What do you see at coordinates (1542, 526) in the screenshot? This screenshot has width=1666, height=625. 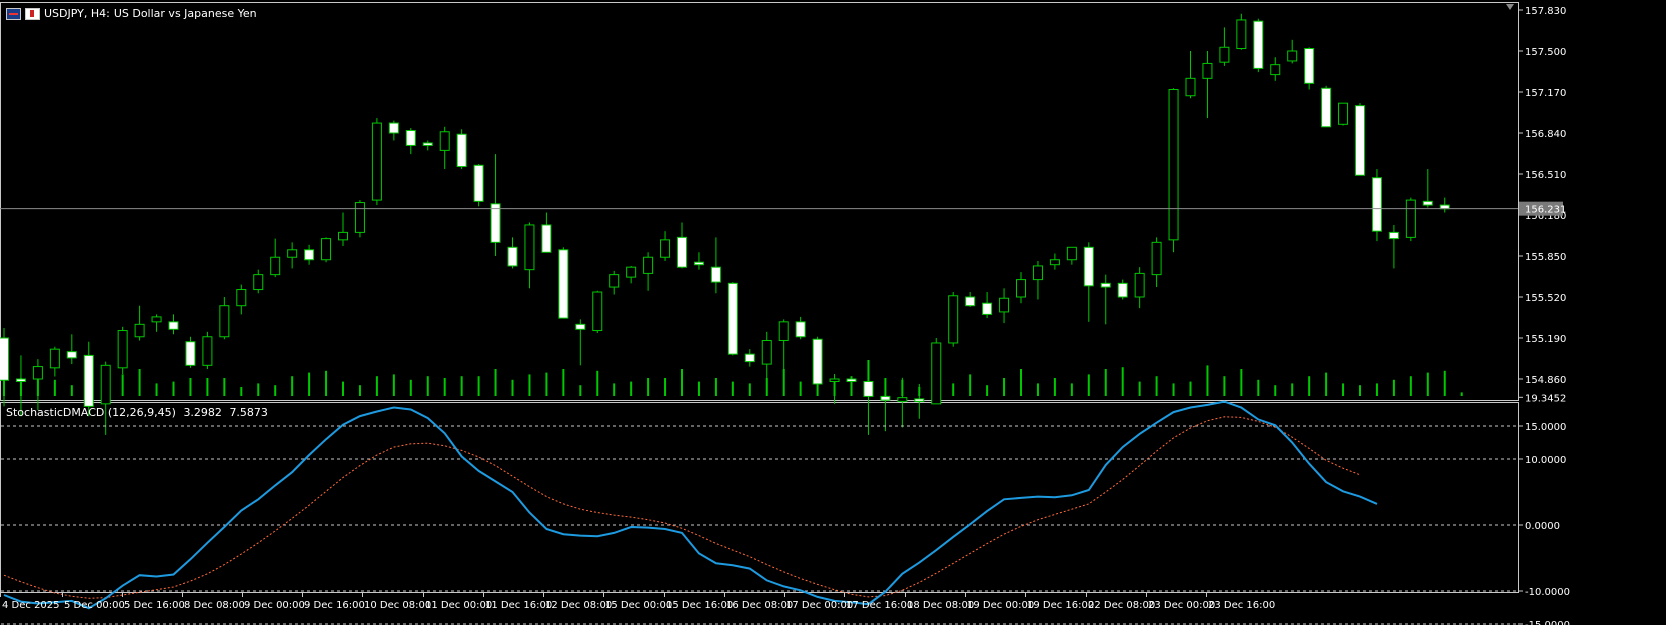 I see `indicator-axis-label: 0.0000` at bounding box center [1542, 526].